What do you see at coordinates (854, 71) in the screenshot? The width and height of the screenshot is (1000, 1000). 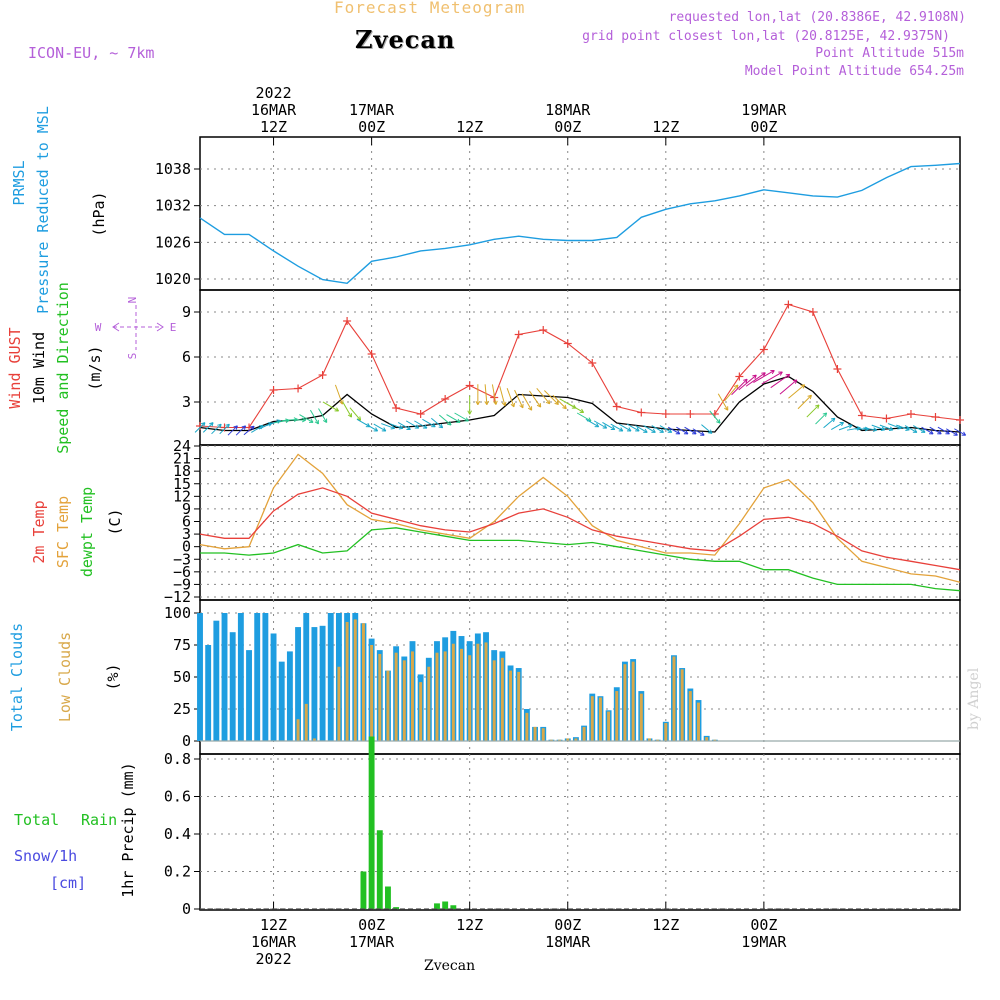 I see `model-point-altitude: Model Point Altitude 654.25m` at bounding box center [854, 71].